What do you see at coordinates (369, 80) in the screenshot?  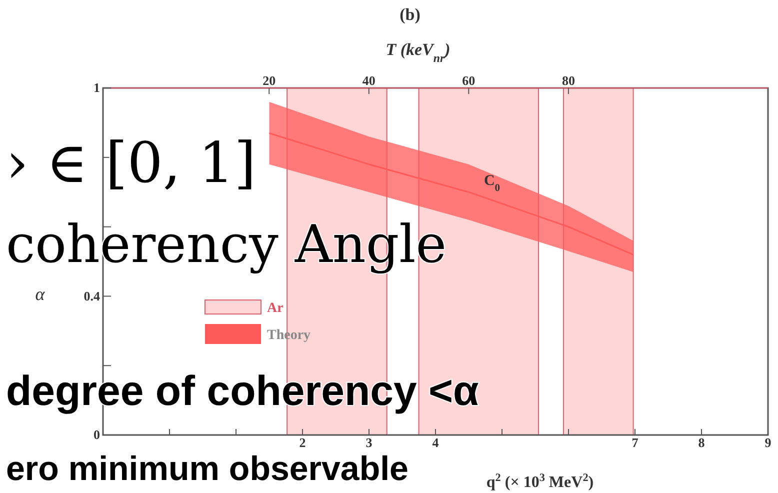 I see `x2-tick-label: 40` at bounding box center [369, 80].